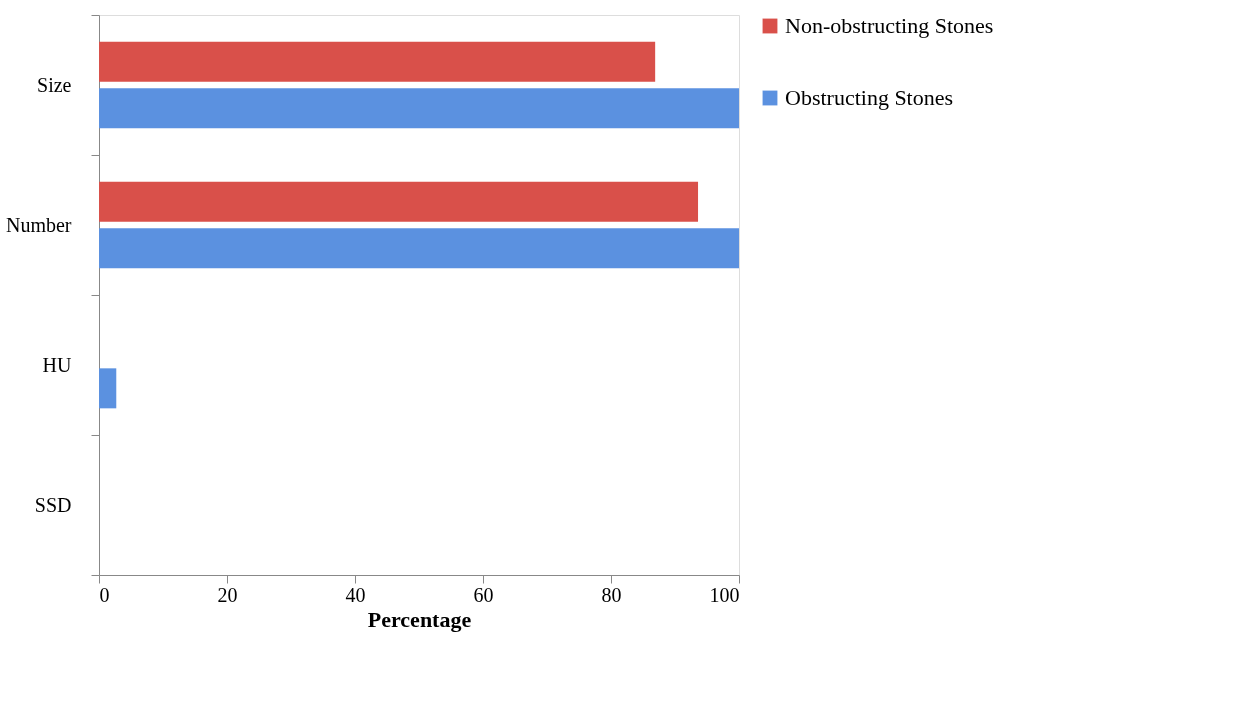  I want to click on x-axis-title: Percentage, so click(419, 619).